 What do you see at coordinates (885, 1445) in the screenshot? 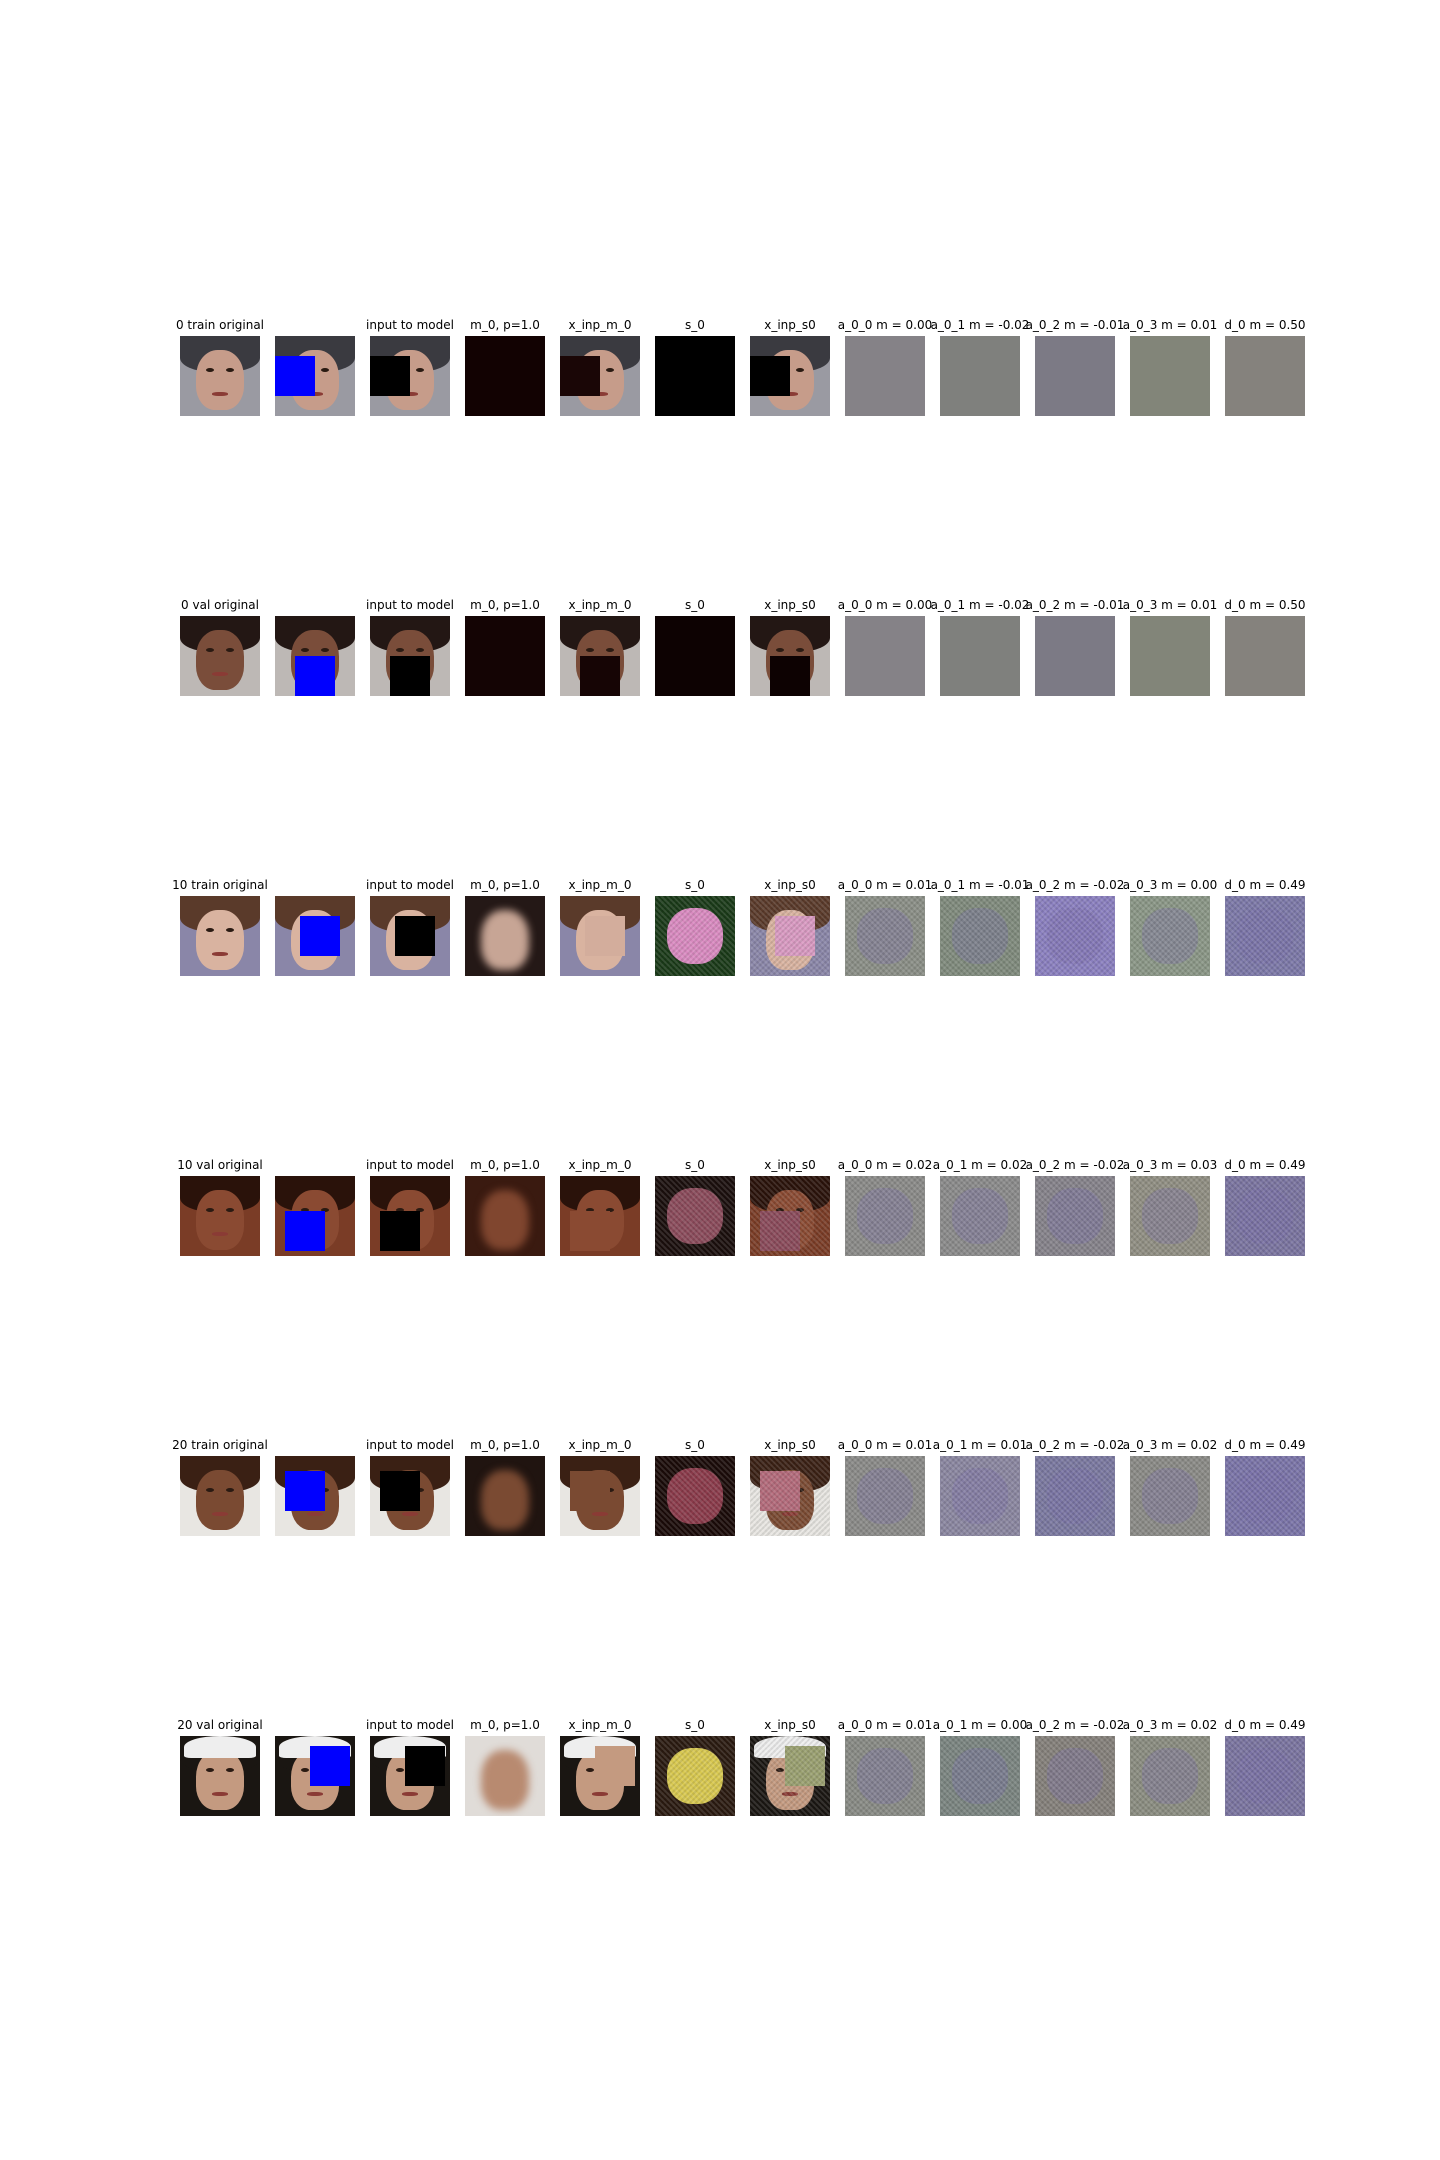
I see `panel-title: a_0_0 m = 0.01` at bounding box center [885, 1445].